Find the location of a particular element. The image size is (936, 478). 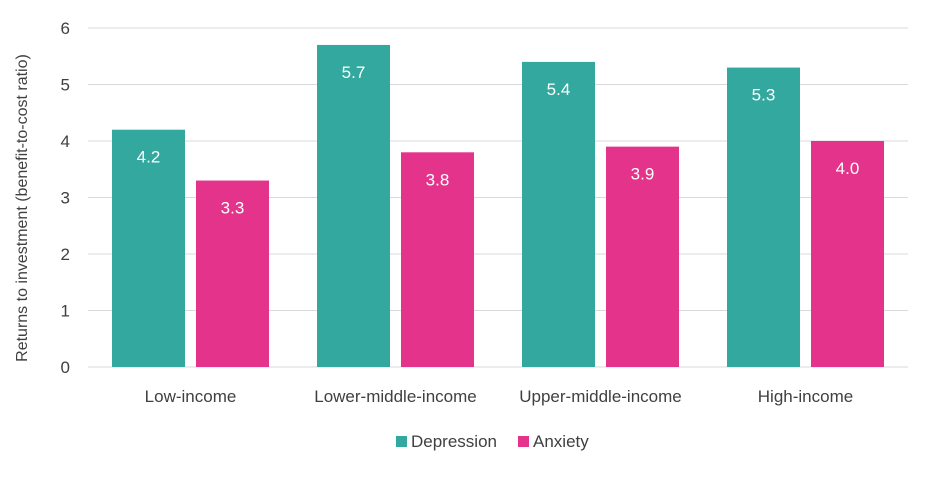

y-tick-label: 1 is located at coordinates (65, 311).